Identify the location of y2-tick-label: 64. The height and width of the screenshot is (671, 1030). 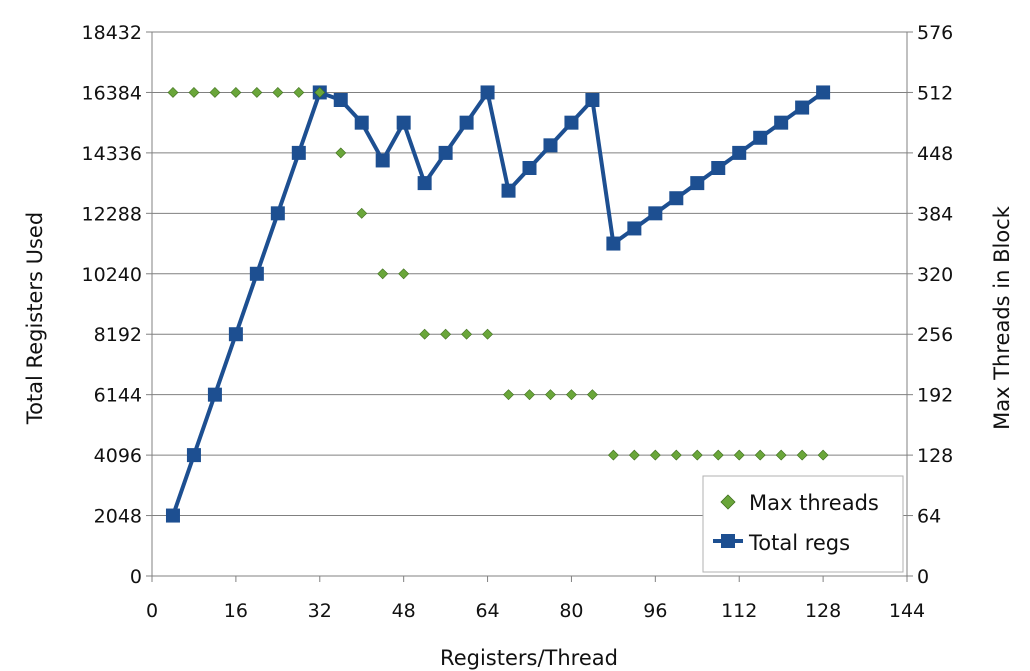
(929, 517).